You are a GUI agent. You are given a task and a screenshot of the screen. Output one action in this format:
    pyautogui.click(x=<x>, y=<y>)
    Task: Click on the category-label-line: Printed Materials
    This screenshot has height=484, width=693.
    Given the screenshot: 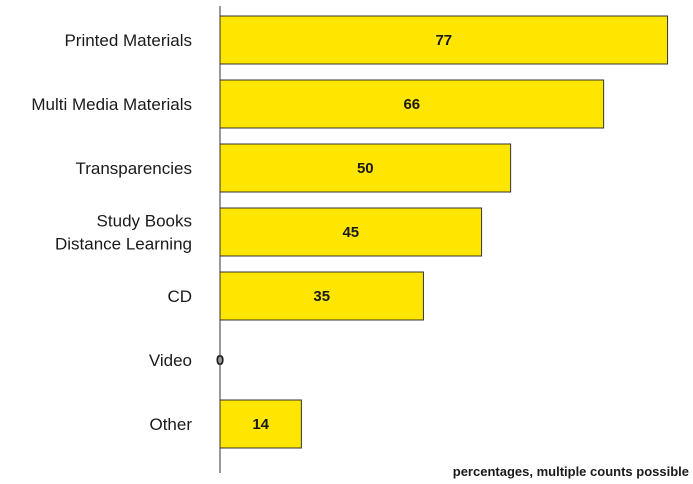 What is the action you would take?
    pyautogui.click(x=128, y=40)
    